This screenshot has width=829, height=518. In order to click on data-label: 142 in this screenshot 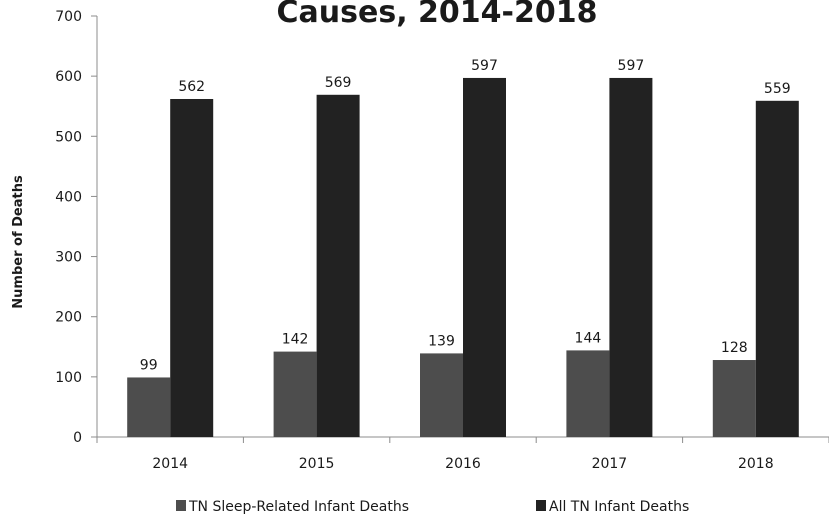, I will do `click(295, 340)`.